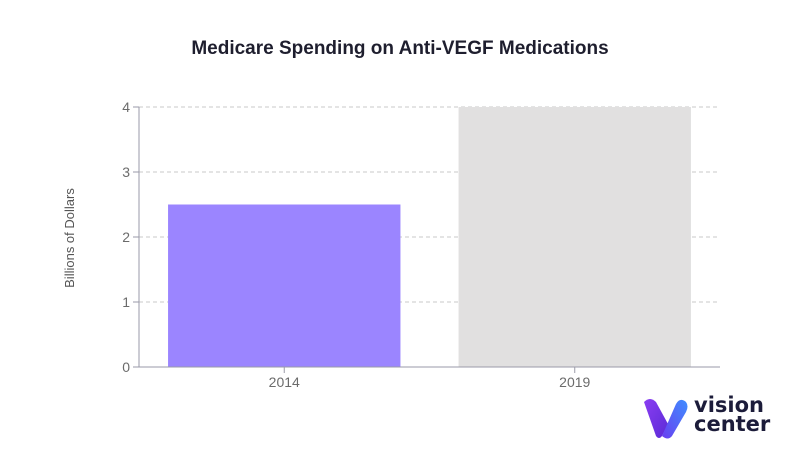 The width and height of the screenshot is (800, 470). Describe the element at coordinates (126, 172) in the screenshot. I see `y-tick-label: 3` at that location.